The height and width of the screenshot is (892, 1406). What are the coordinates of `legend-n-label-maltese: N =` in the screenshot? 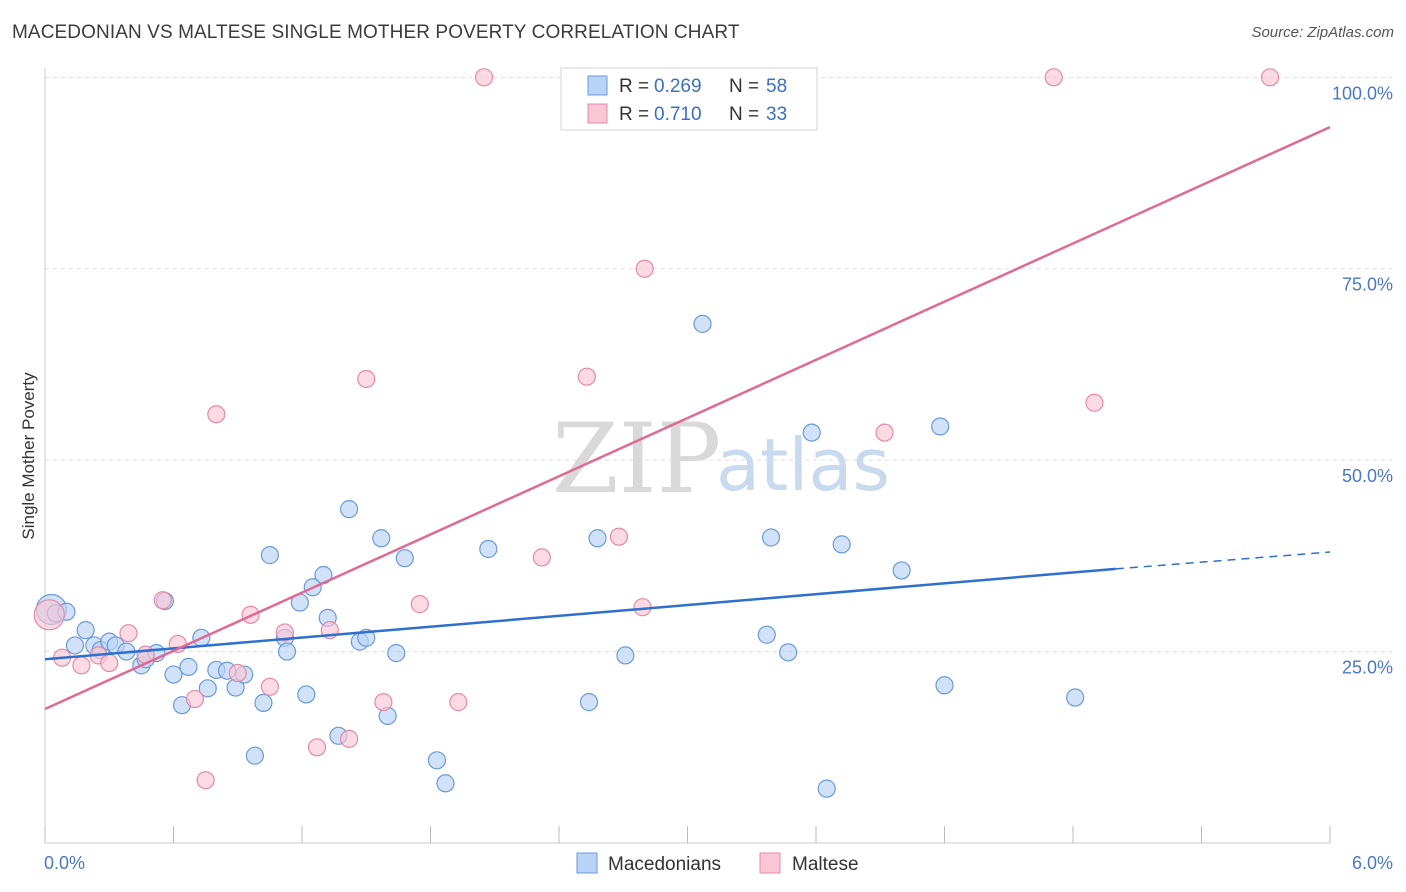 It's located at (744, 114).